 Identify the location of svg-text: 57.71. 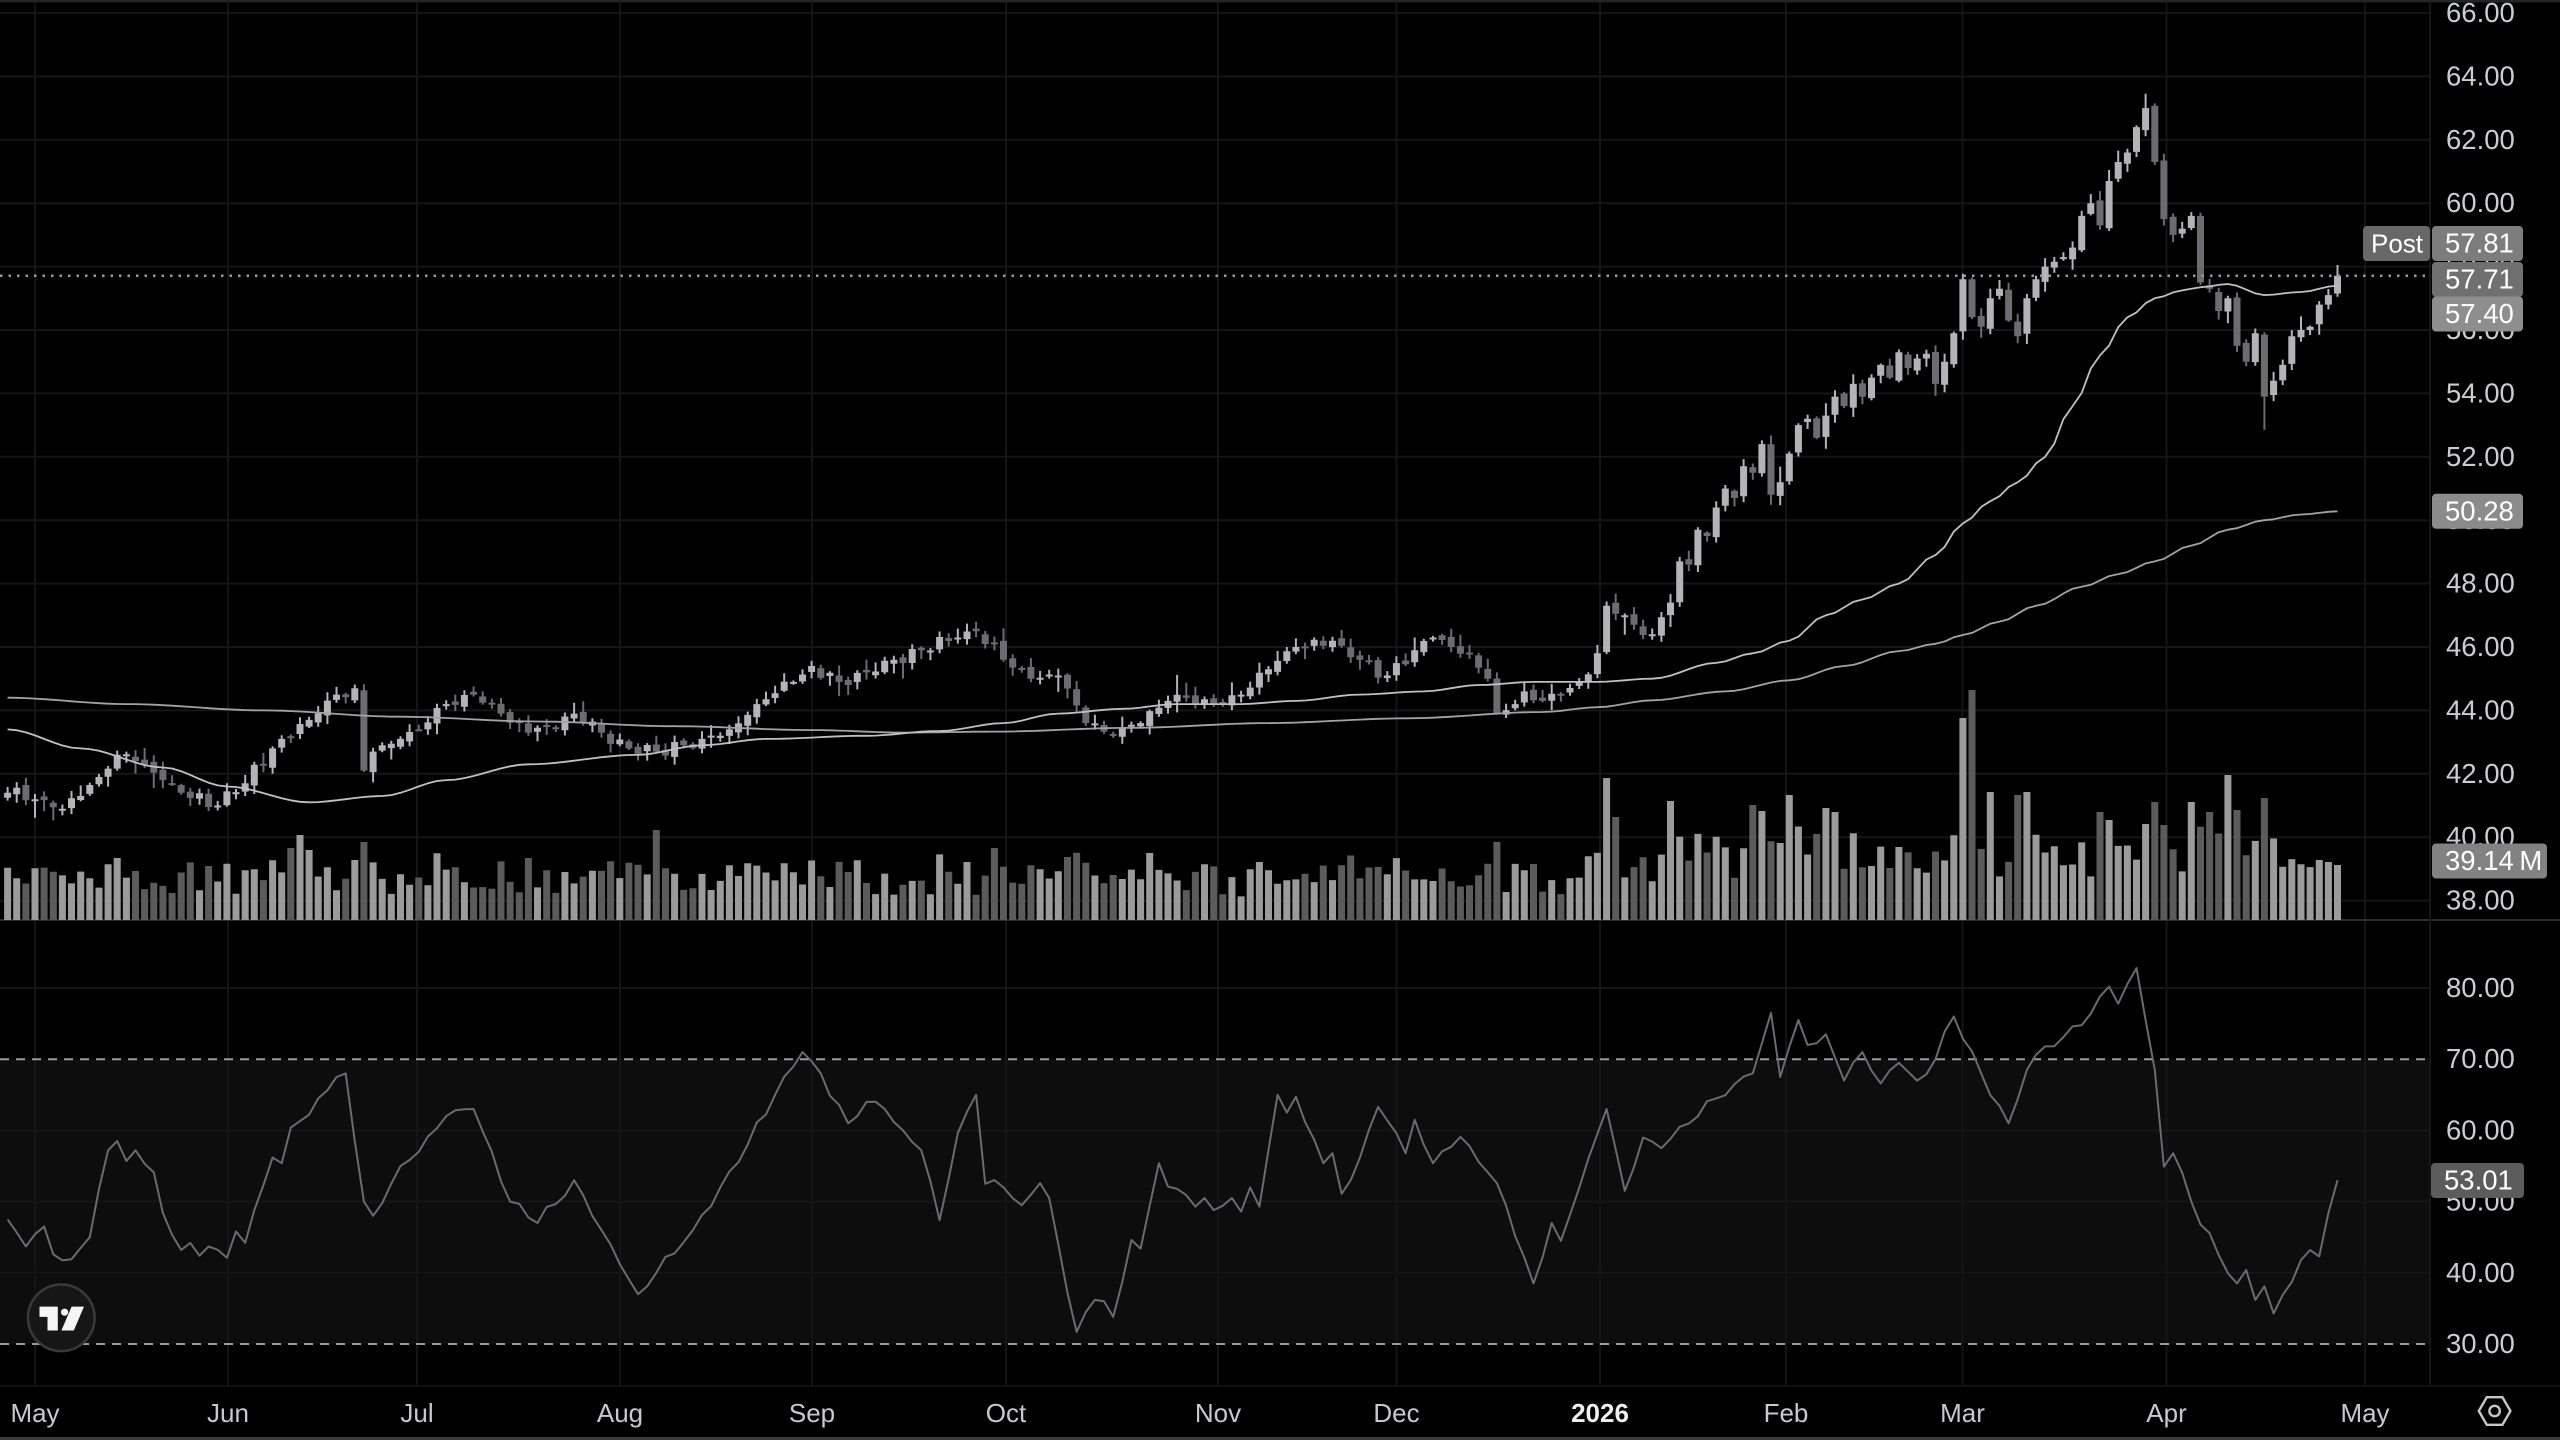
(2479, 279).